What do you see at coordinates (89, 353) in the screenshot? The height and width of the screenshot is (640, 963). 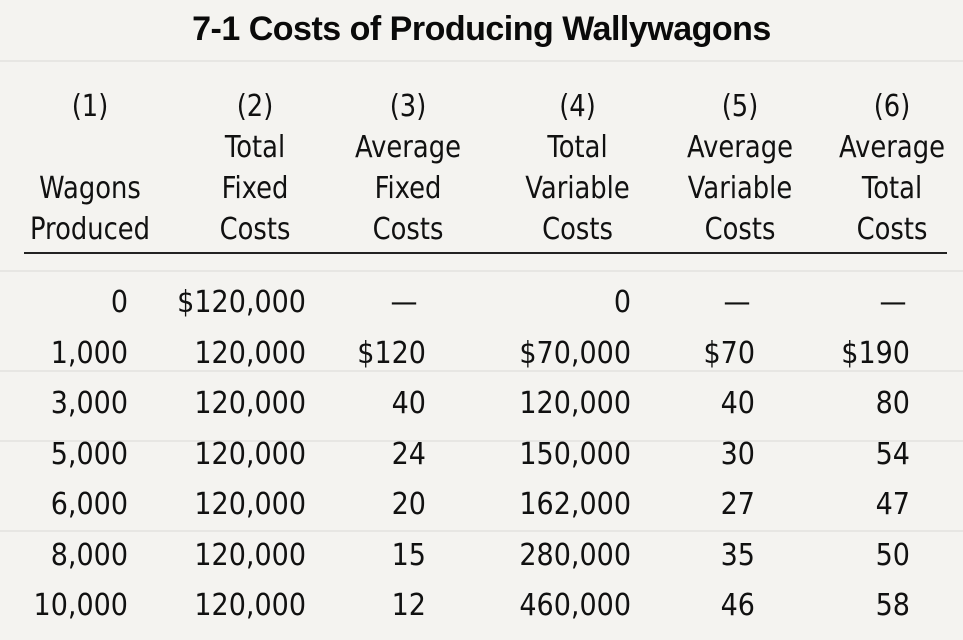 I see `table-cell-col-1: 1,000` at bounding box center [89, 353].